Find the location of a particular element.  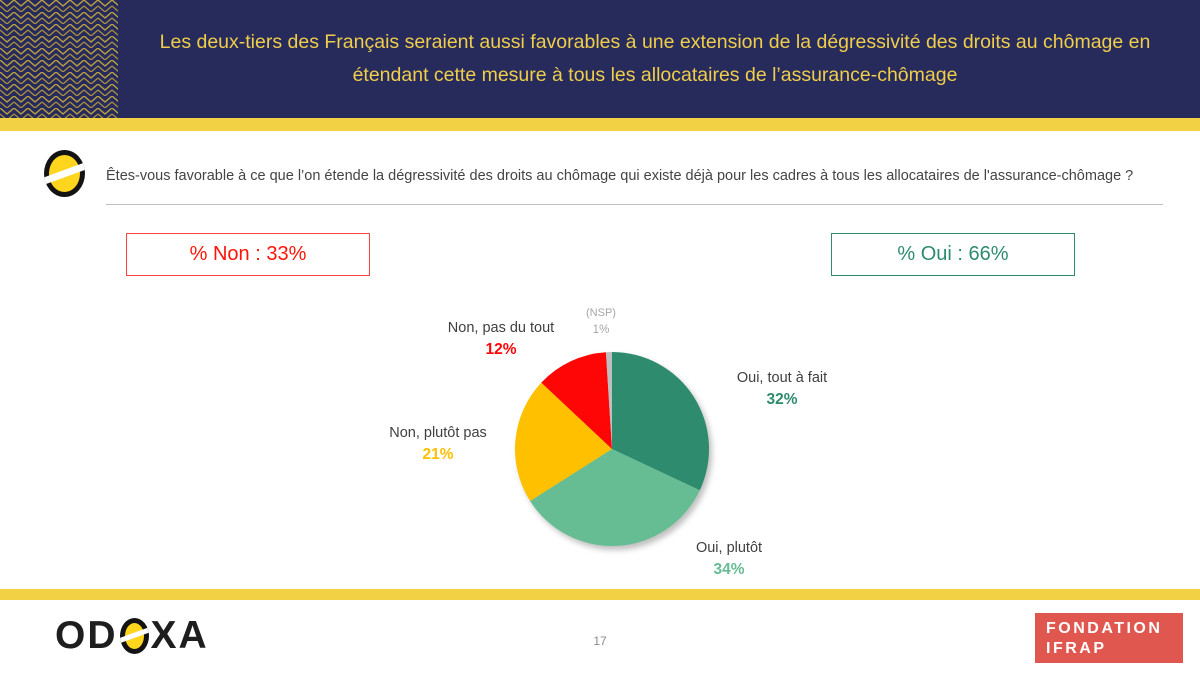

summary-non-label: % Non : 33% is located at coordinates (248, 254).